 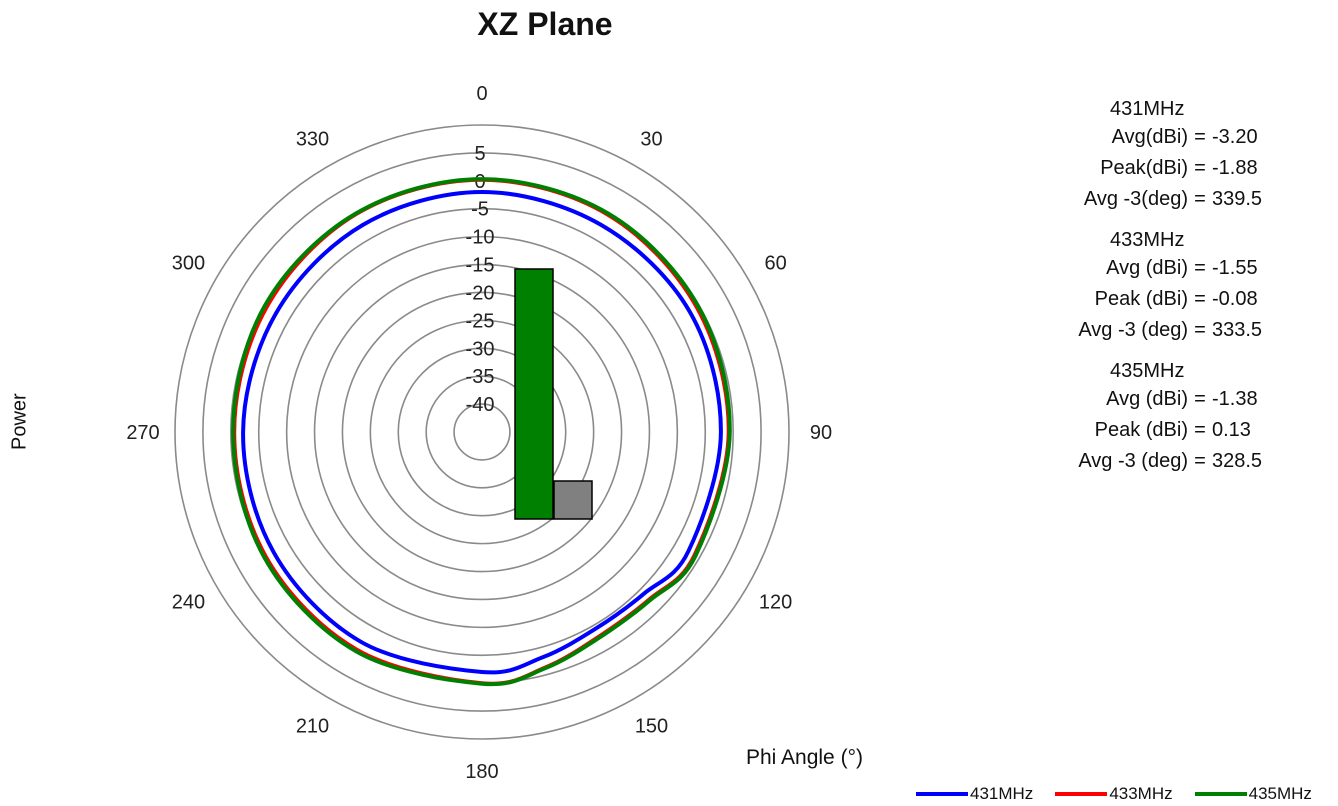 I want to click on stats-row: Avg -3 (deg) = 333.5, so click(x=1170, y=330).